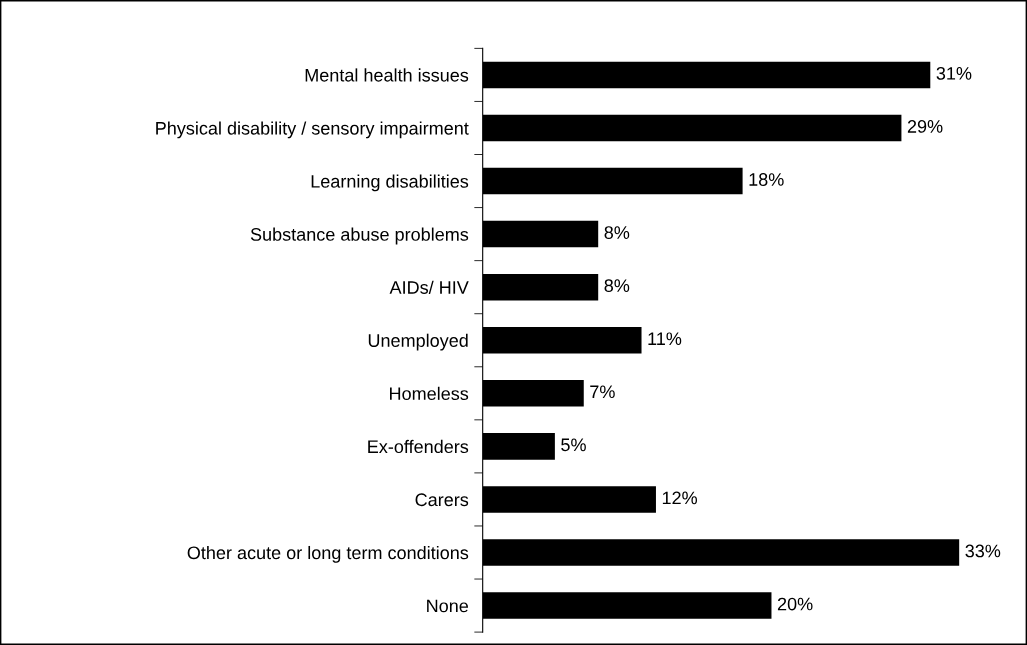 The image size is (1027, 645). What do you see at coordinates (795, 604) in the screenshot?
I see `data-label: 20%` at bounding box center [795, 604].